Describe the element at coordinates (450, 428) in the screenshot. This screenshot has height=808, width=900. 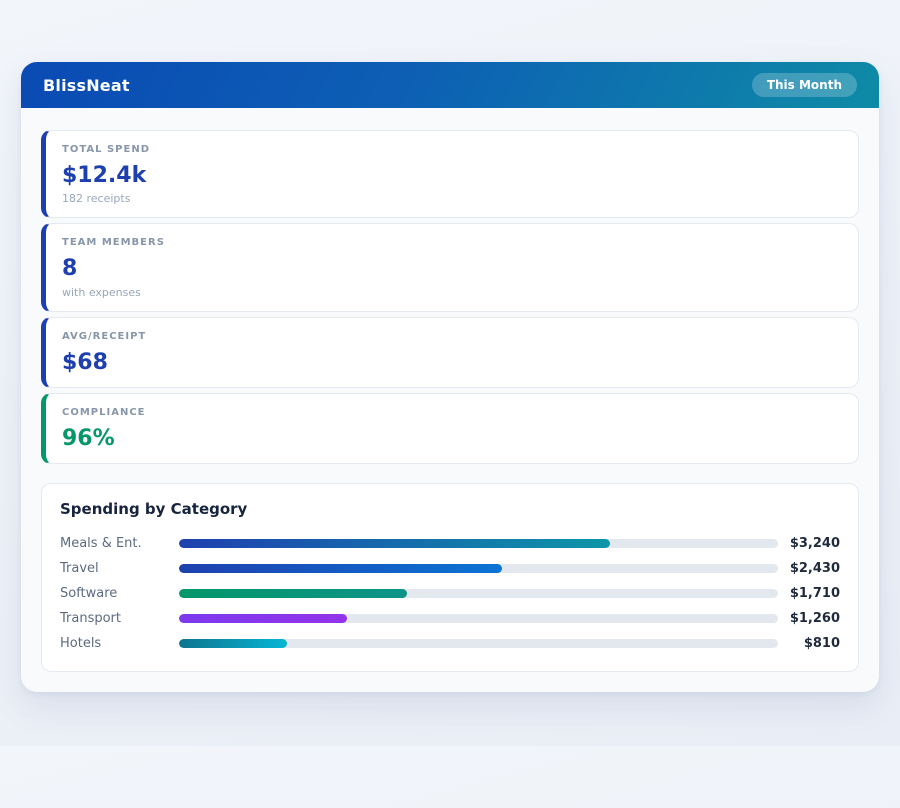
I see `stat-card-compliance: COMPLIANCE 96%` at that location.